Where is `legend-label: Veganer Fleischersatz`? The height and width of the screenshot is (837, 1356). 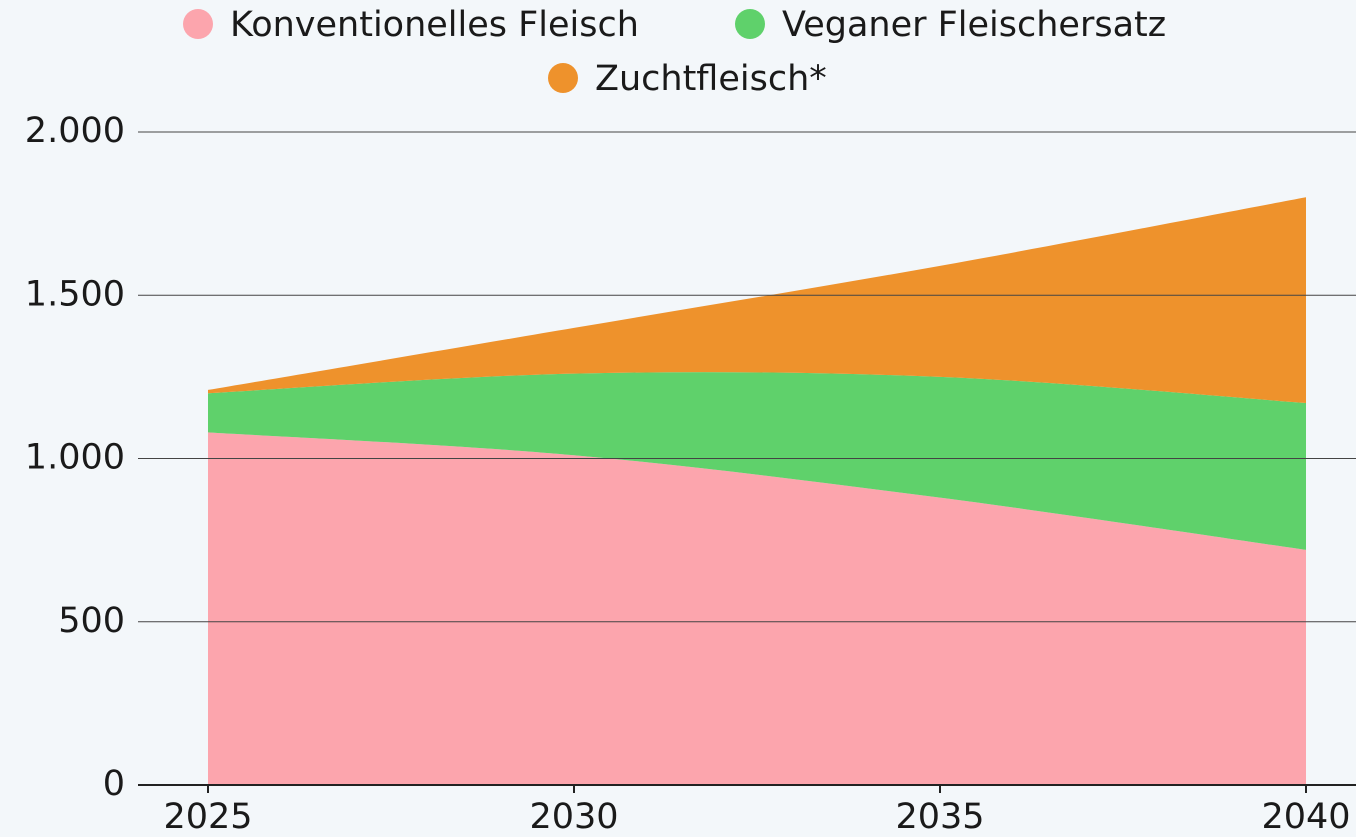
legend-label: Veganer Fleischersatz is located at coordinates (974, 25).